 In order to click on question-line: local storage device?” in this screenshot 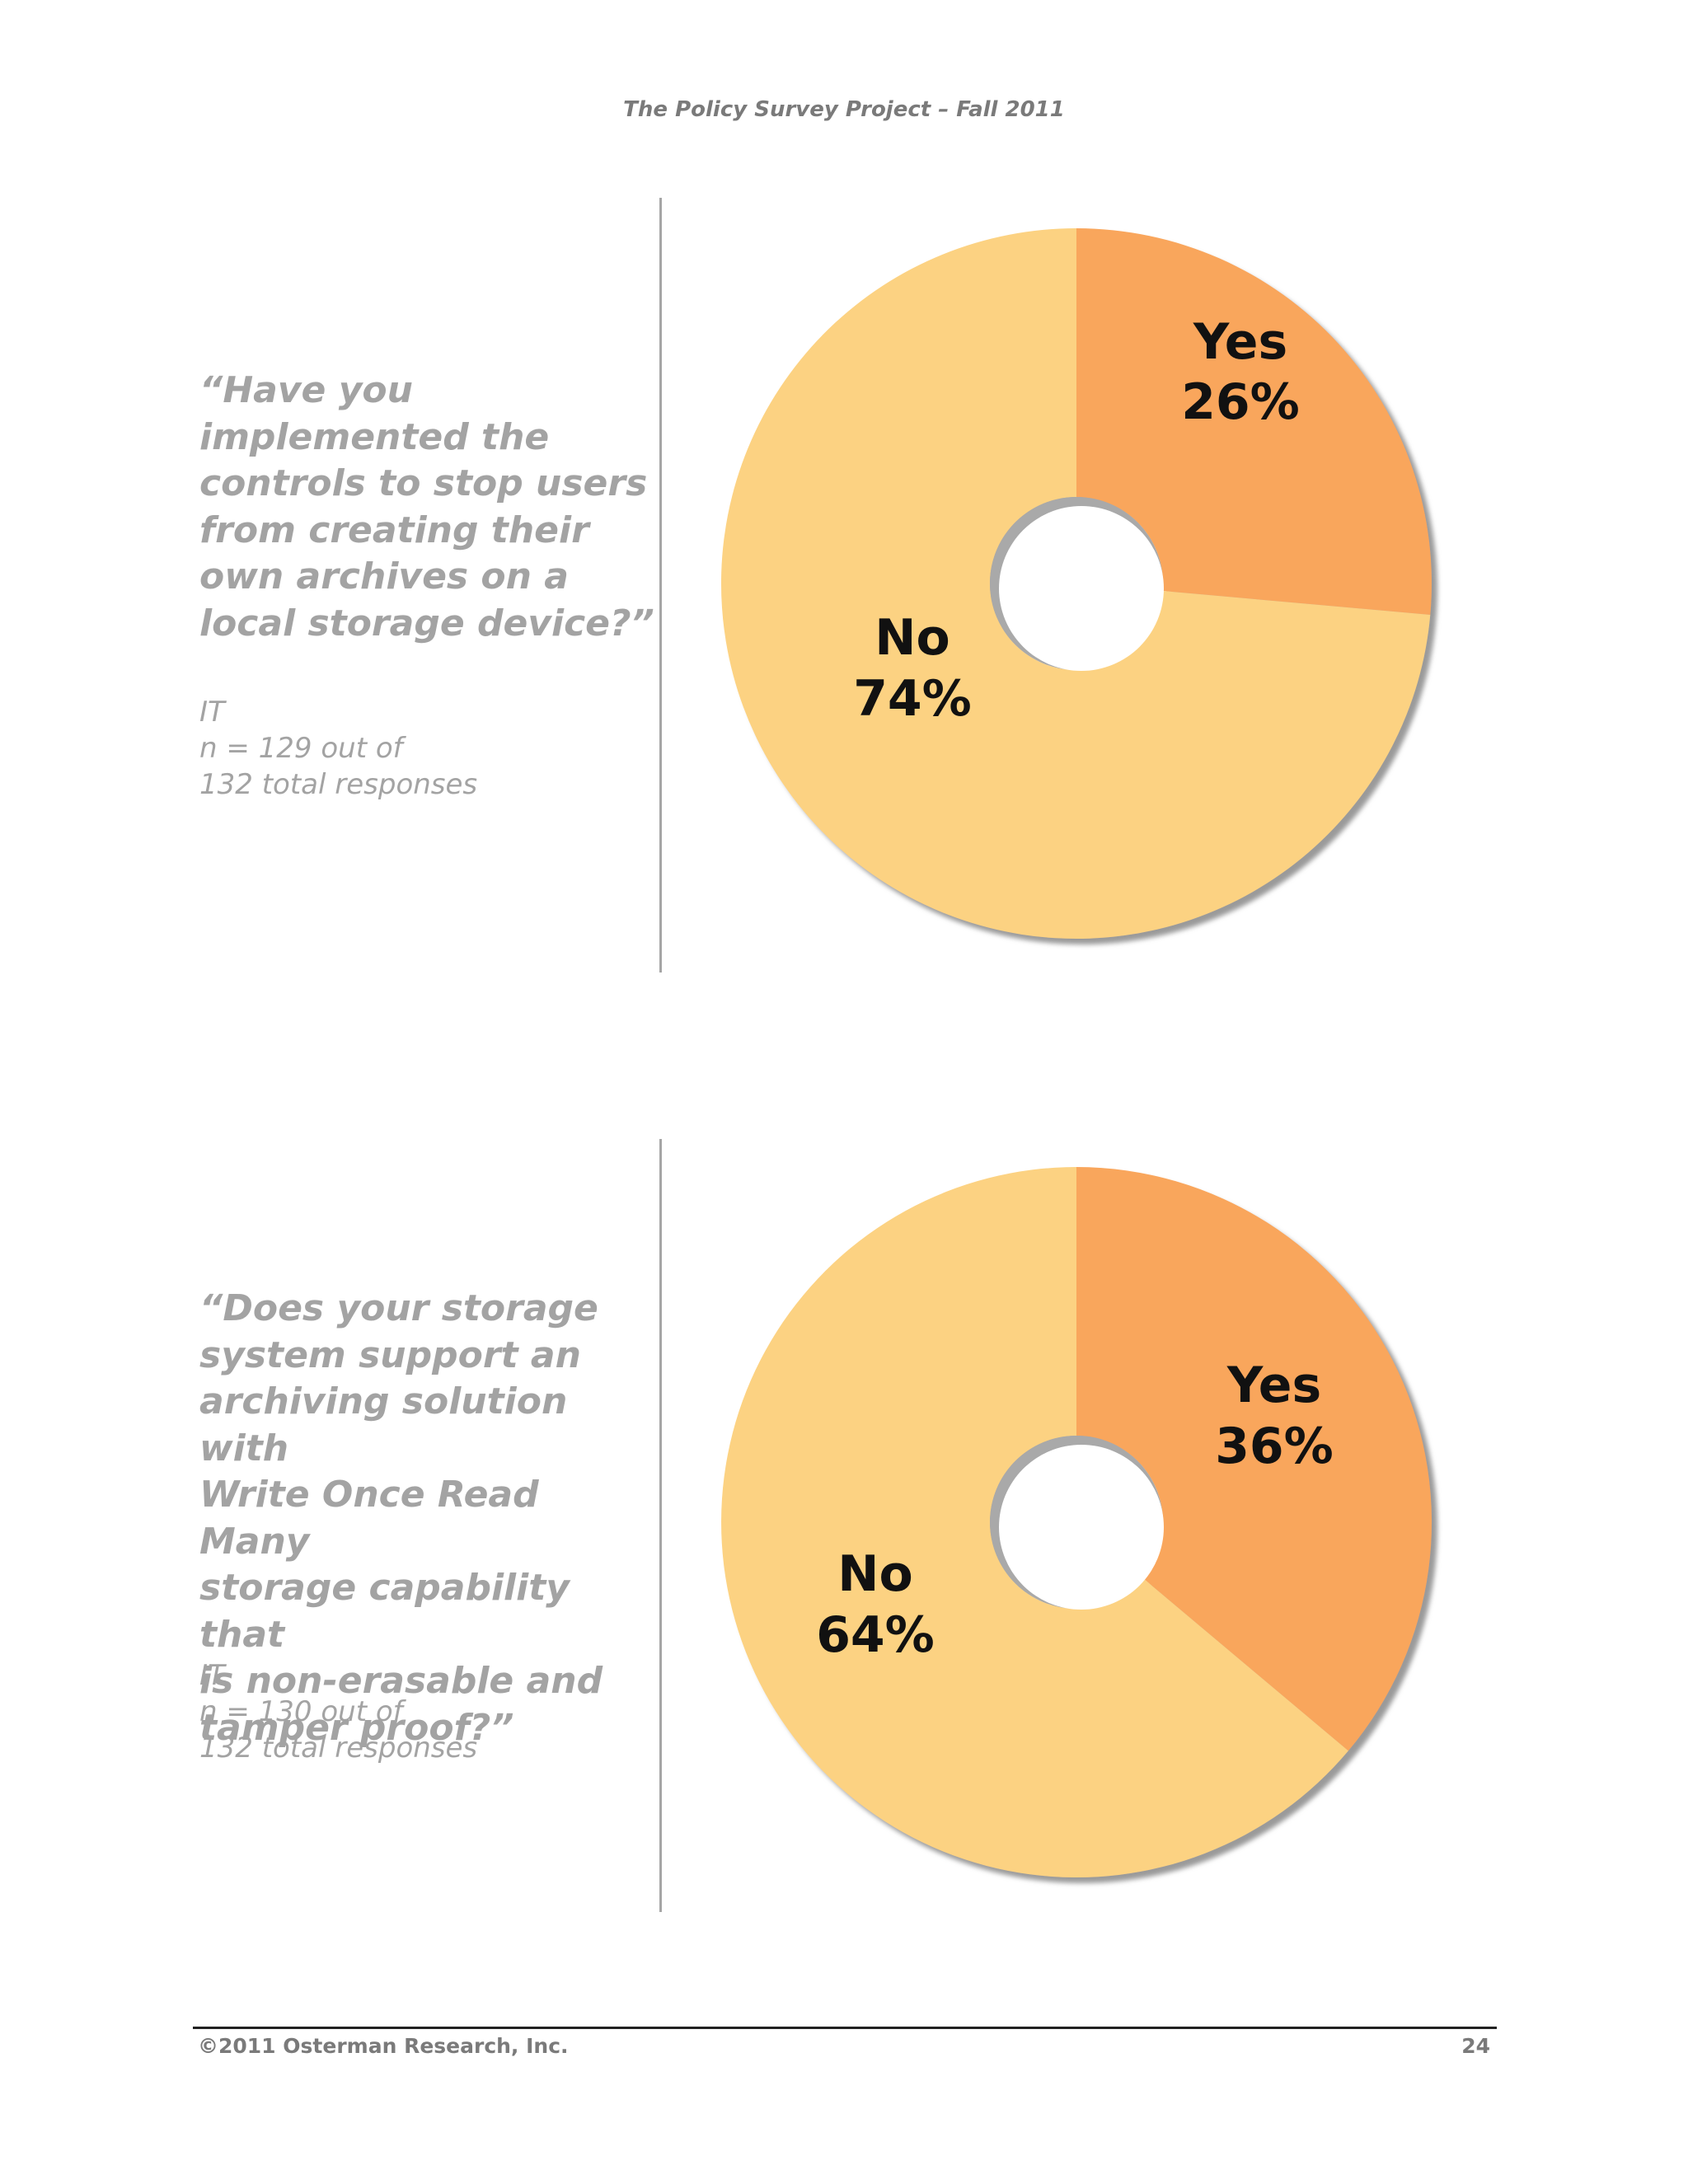, I will do `click(427, 623)`.